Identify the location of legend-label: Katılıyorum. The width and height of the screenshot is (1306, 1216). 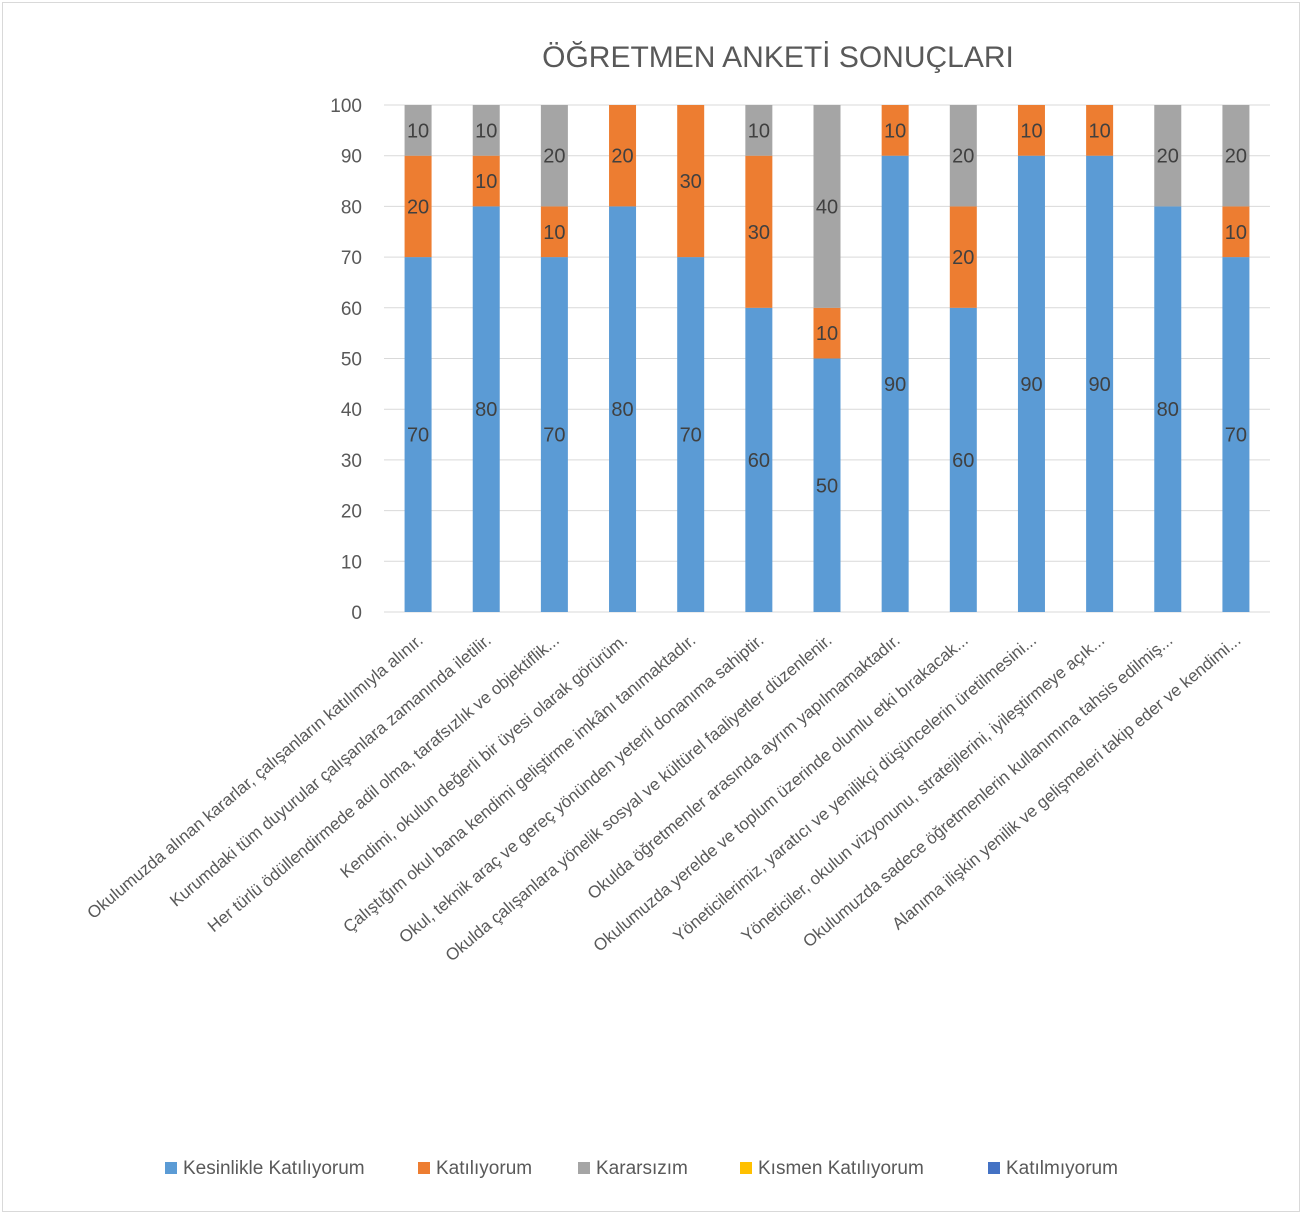
(484, 1168).